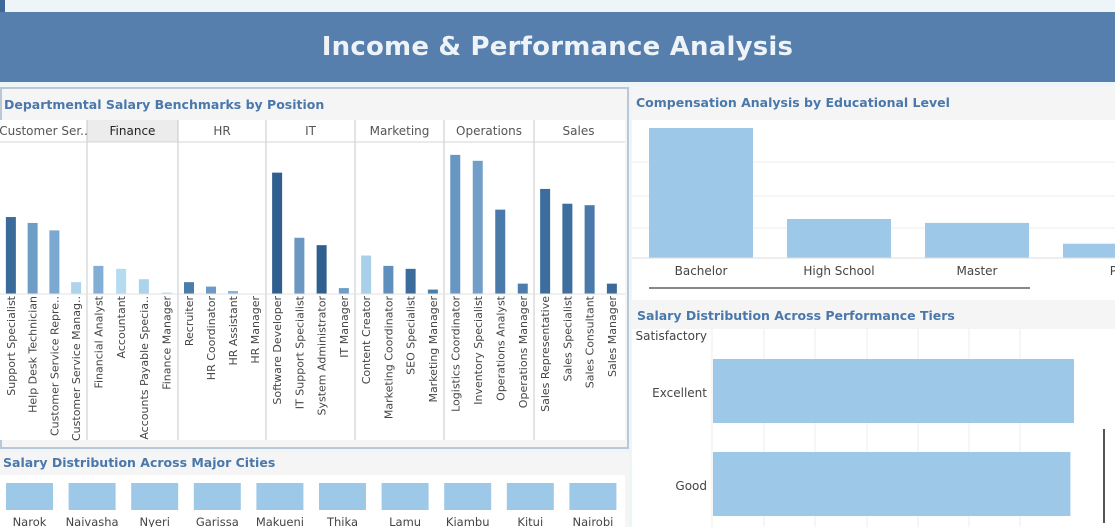 The width and height of the screenshot is (1115, 527). Describe the element at coordinates (500, 348) in the screenshot. I see `bar-label: Operations Analyst` at that location.